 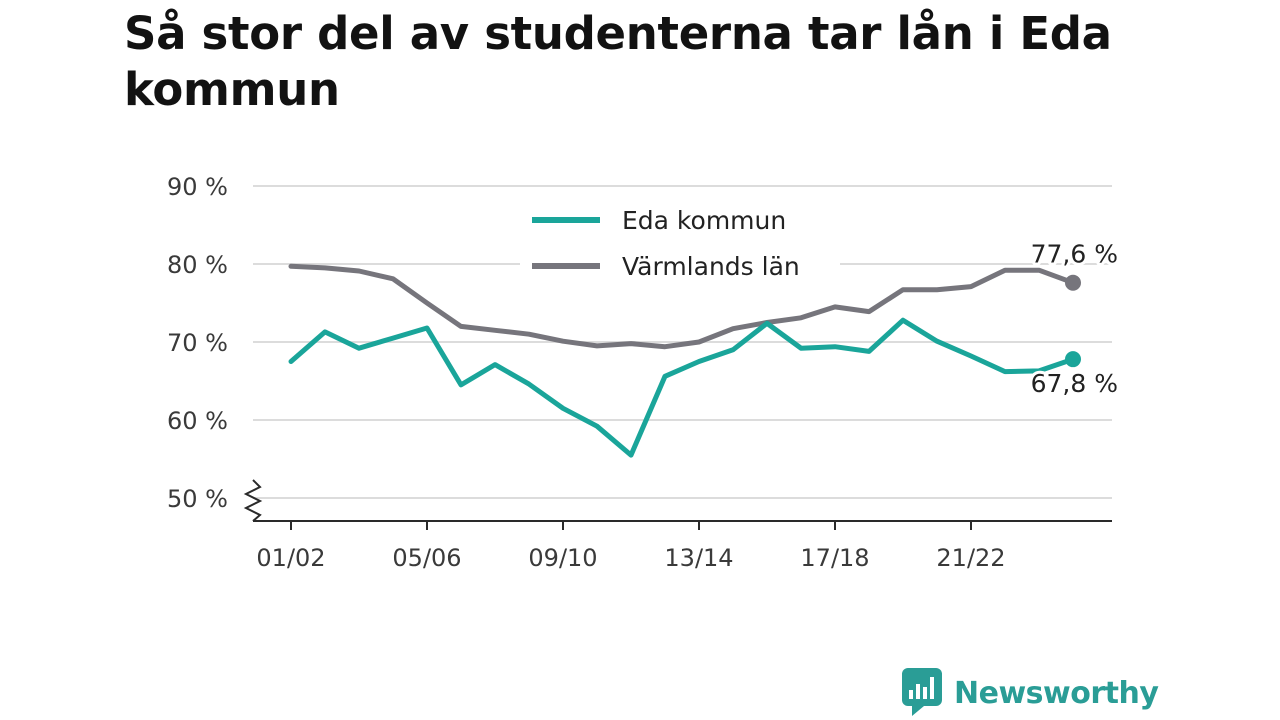 What do you see at coordinates (682, 306) in the screenshot?
I see `series-line-varmlands-lan` at bounding box center [682, 306].